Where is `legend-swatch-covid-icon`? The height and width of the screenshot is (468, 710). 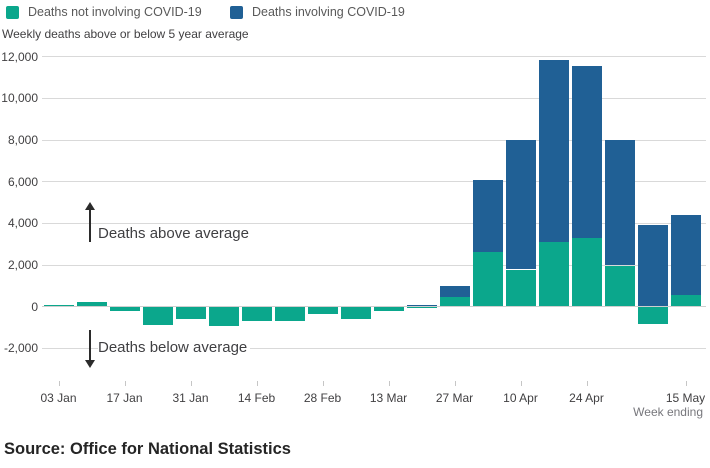 legend-swatch-covid-icon is located at coordinates (236, 12).